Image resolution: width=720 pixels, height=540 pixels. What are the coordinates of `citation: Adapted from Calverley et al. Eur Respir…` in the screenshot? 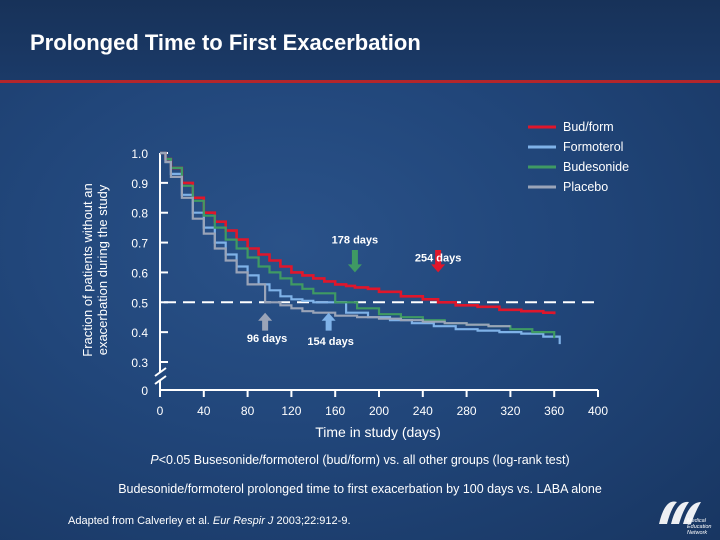 It's located at (209, 521).